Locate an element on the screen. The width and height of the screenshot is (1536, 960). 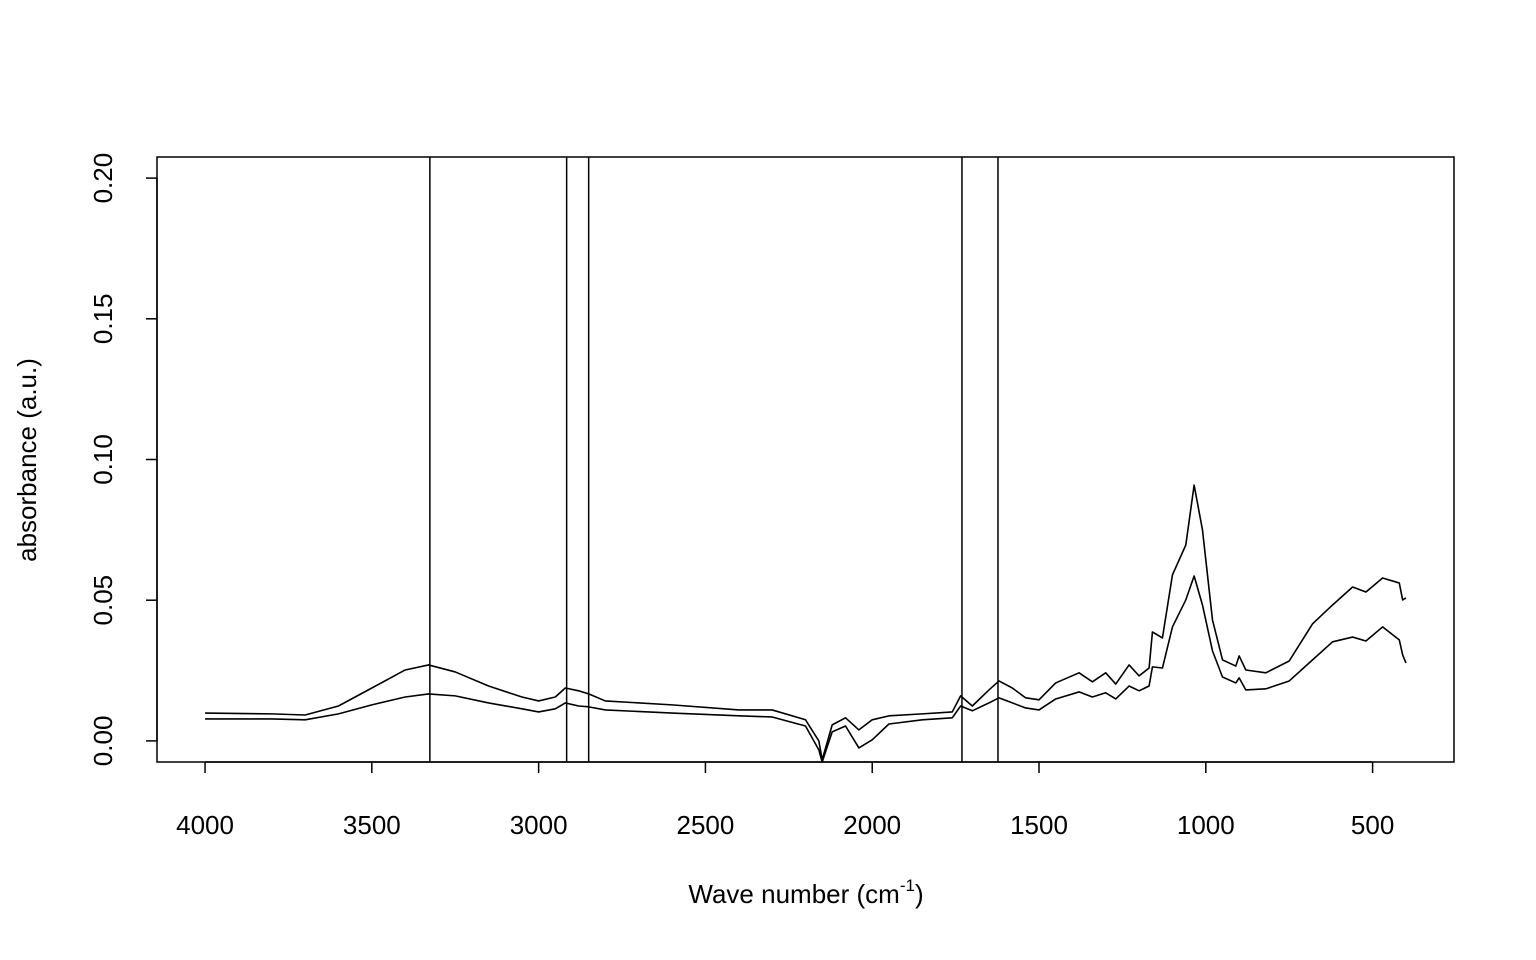
x-tick-label: 2000 is located at coordinates (872, 825).